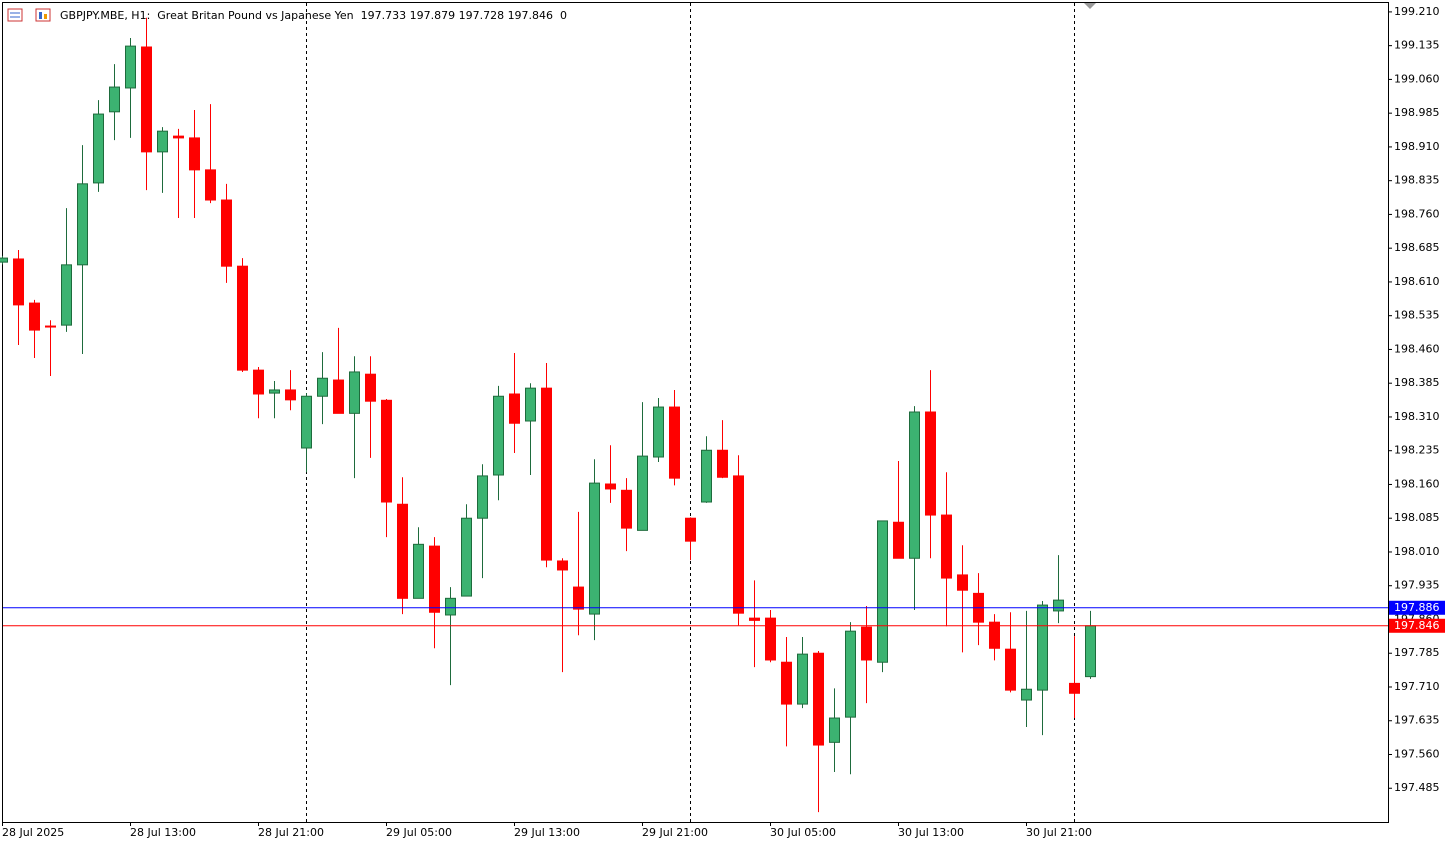 The height and width of the screenshot is (842, 1451). Describe the element at coordinates (1417, 315) in the screenshot. I see `y-tick-label: 198.535` at that location.